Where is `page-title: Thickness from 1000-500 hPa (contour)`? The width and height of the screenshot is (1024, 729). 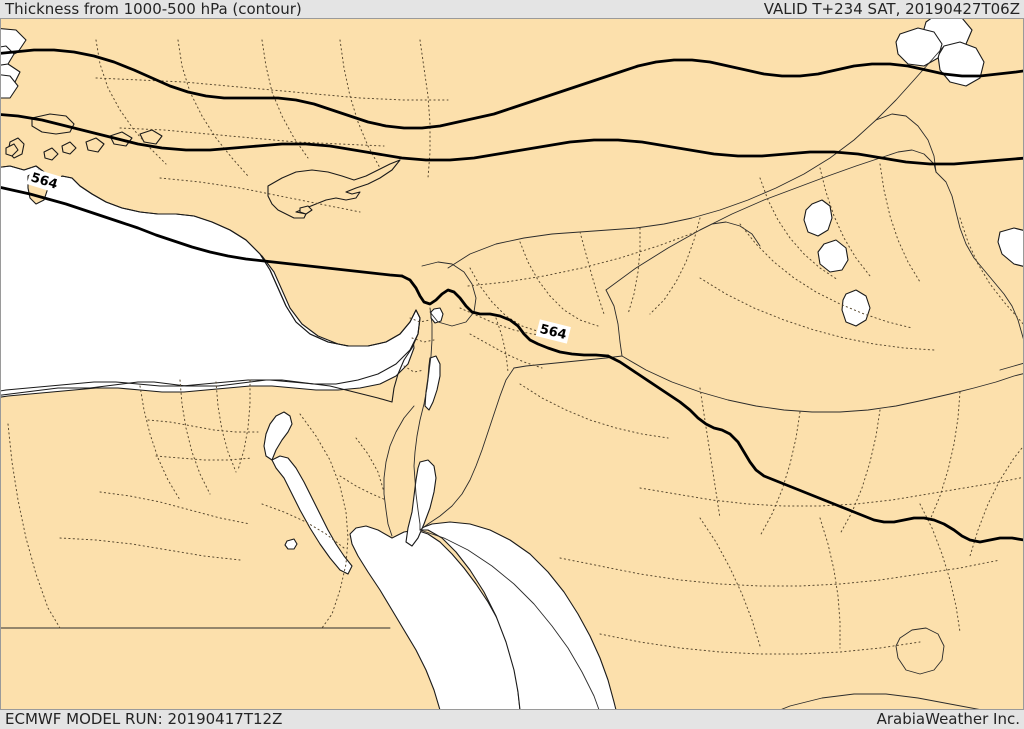 page-title: Thickness from 1000-500 hPa (contour) is located at coordinates (153, 9).